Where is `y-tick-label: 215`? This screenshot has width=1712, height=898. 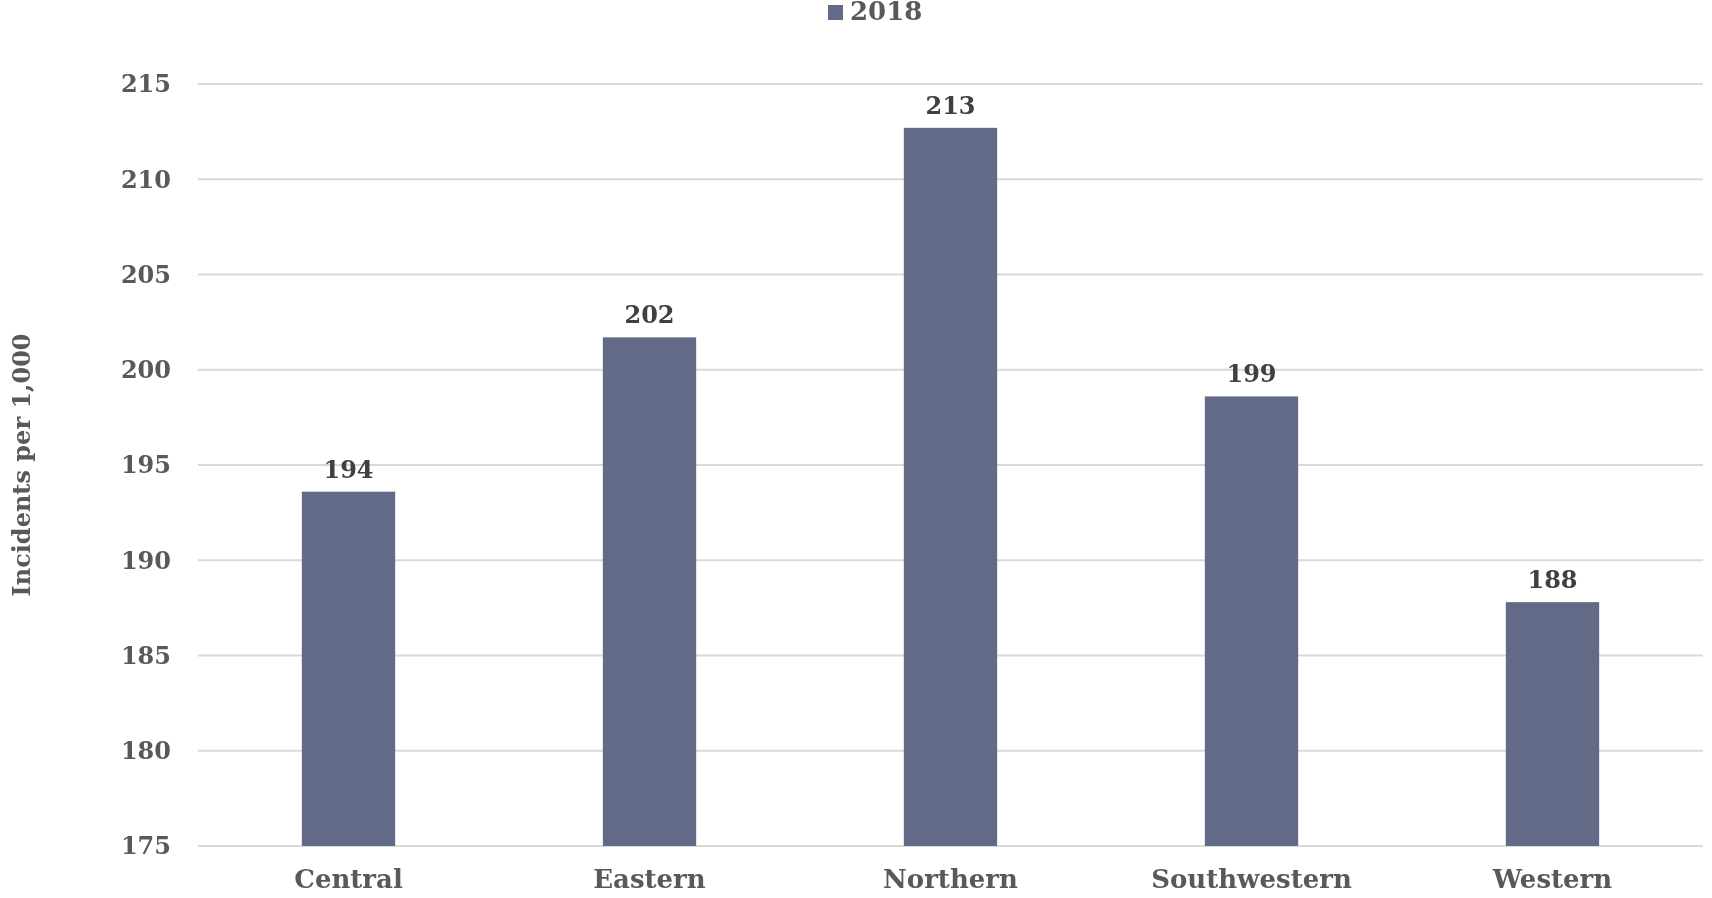 y-tick-label: 215 is located at coordinates (145, 84).